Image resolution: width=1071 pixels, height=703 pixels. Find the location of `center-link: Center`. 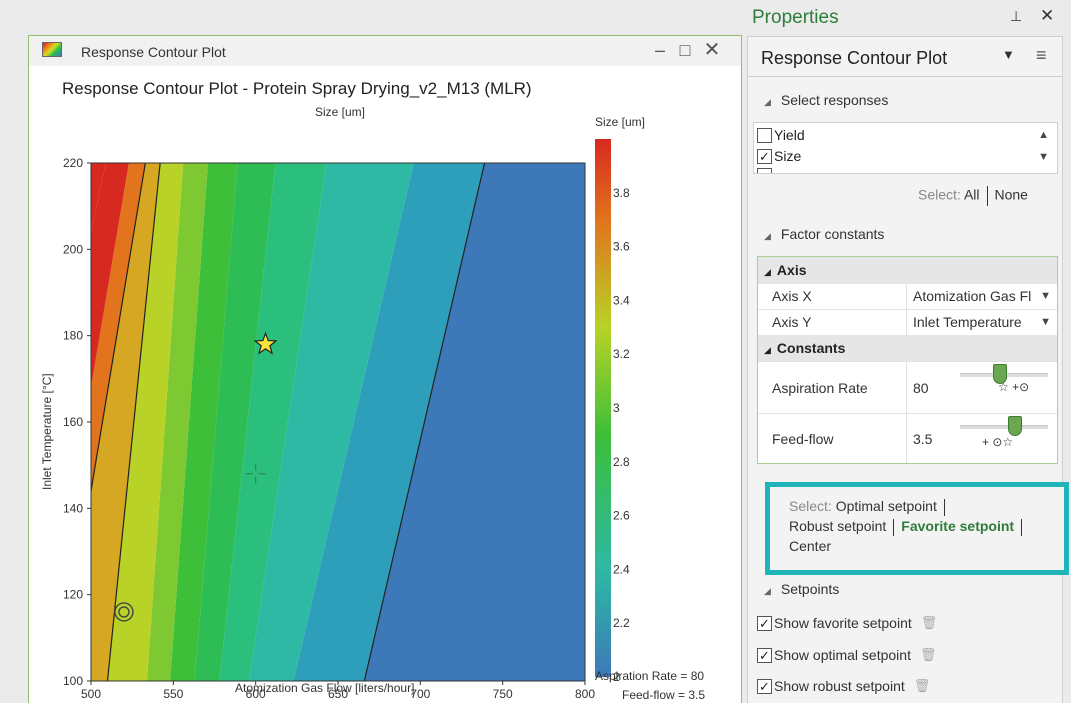

center-link: Center is located at coordinates (810, 546).